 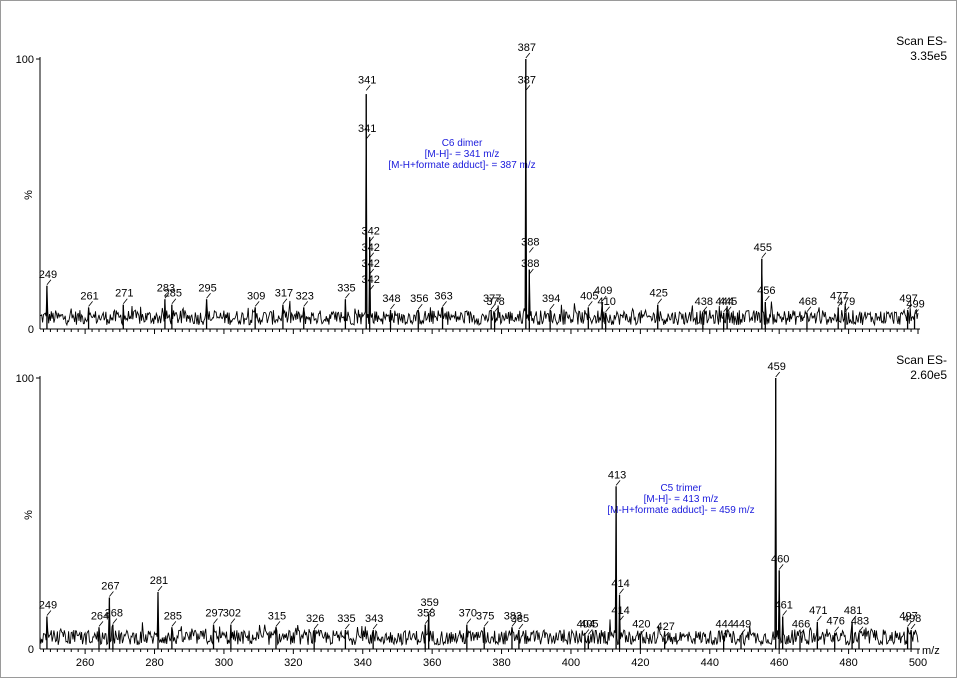 What do you see at coordinates (501, 663) in the screenshot?
I see `xtick-label-380: 380` at bounding box center [501, 663].